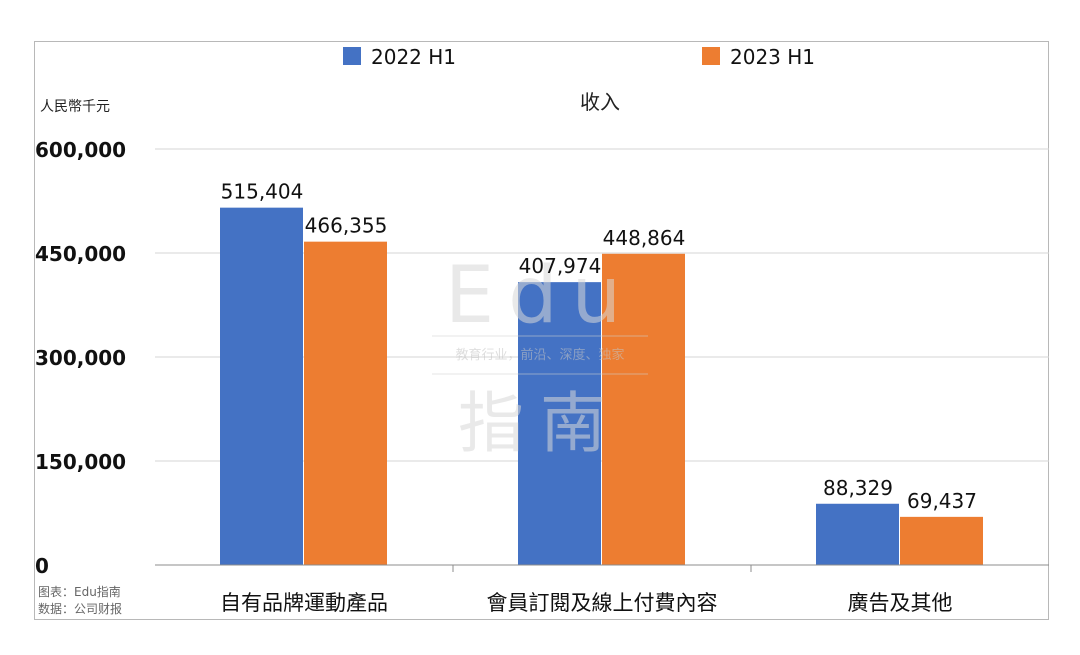 This screenshot has width=1080, height=655. What do you see at coordinates (644, 238) in the screenshot?
I see `data-label: 448,864` at bounding box center [644, 238].